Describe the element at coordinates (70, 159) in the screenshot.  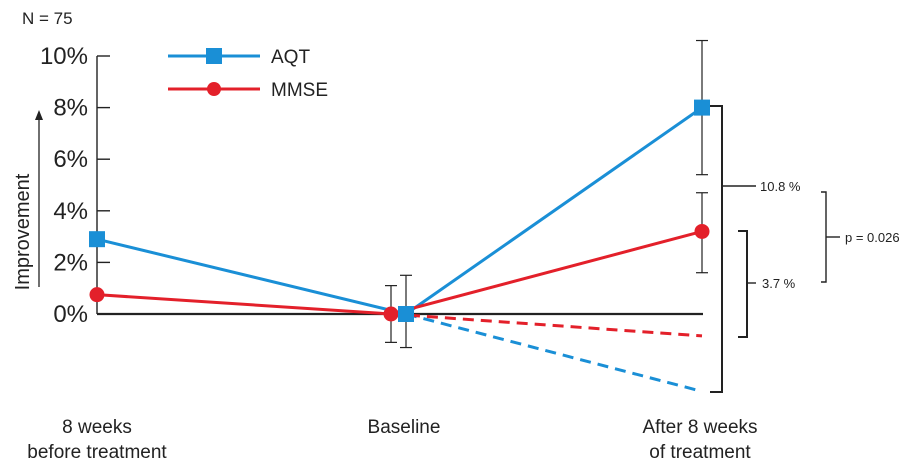
I see `y-tick-label: 6%` at that location.